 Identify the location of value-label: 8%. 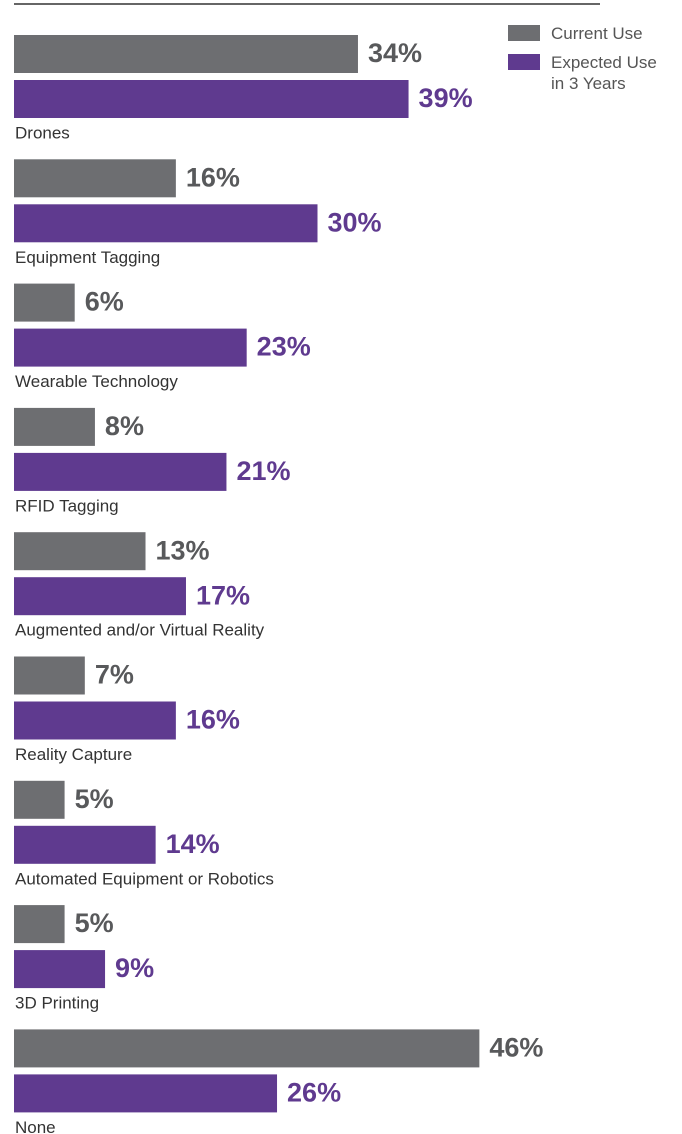
(124, 426).